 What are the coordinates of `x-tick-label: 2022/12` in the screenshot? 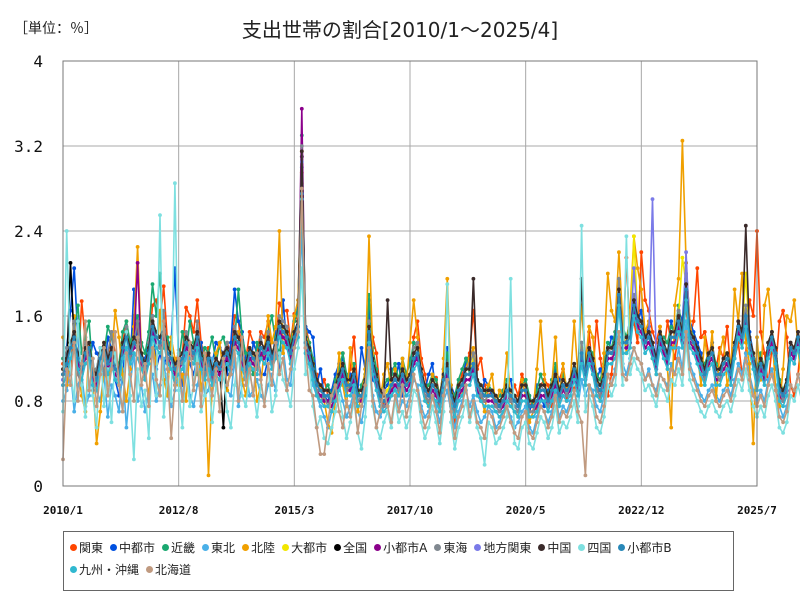 It's located at (641, 510).